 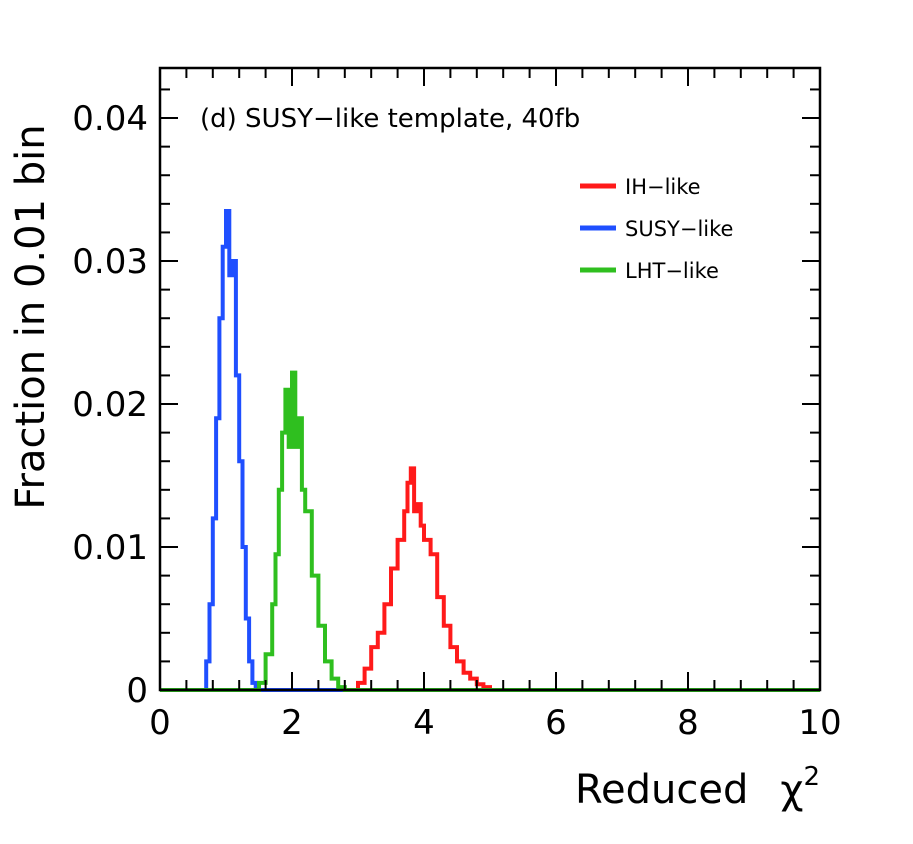 I want to click on legend: IH−like SUSY−like LHT−like, so click(x=656, y=229).